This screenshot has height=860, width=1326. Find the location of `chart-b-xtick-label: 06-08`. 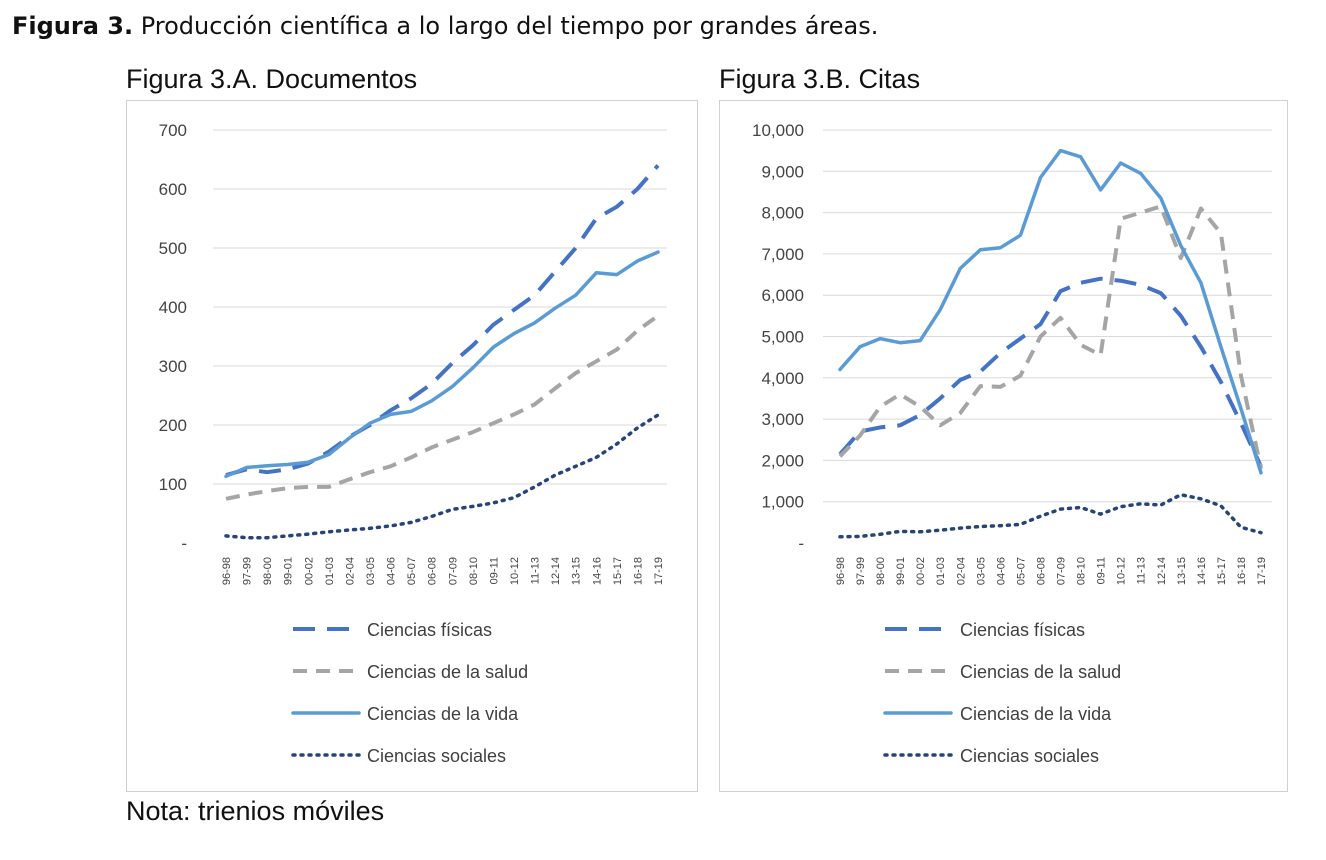

chart-b-xtick-label: 06-08 is located at coordinates (1041, 571).